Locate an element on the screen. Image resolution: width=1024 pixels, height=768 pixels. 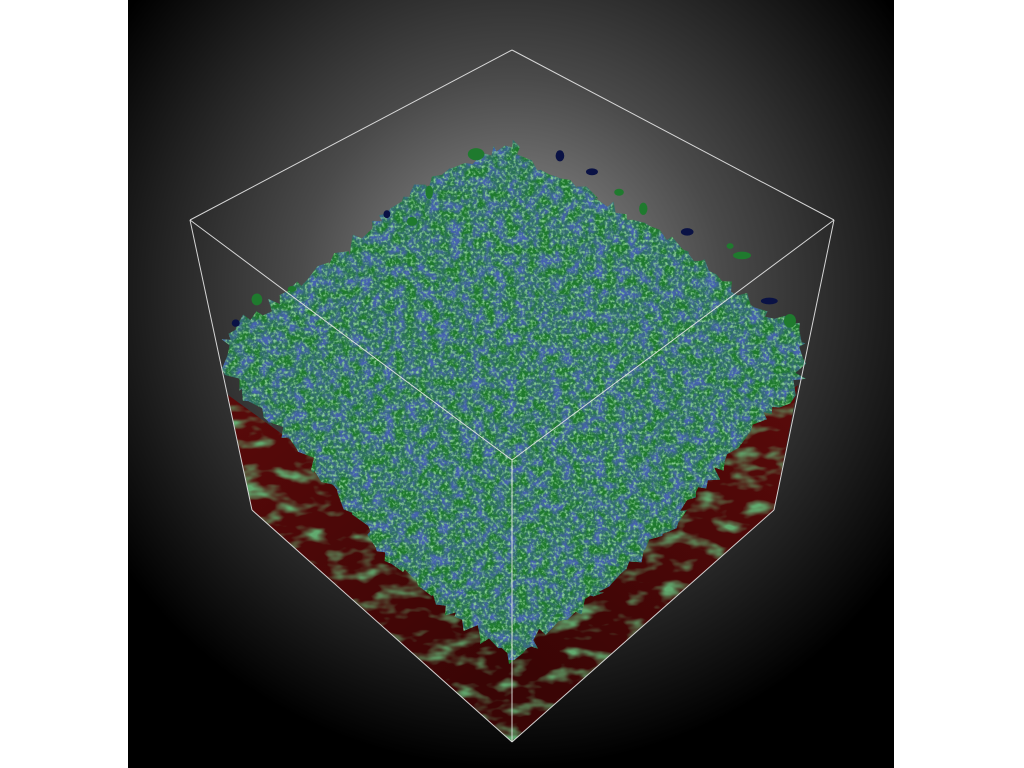
detached-fragments is located at coordinates (514, 238).